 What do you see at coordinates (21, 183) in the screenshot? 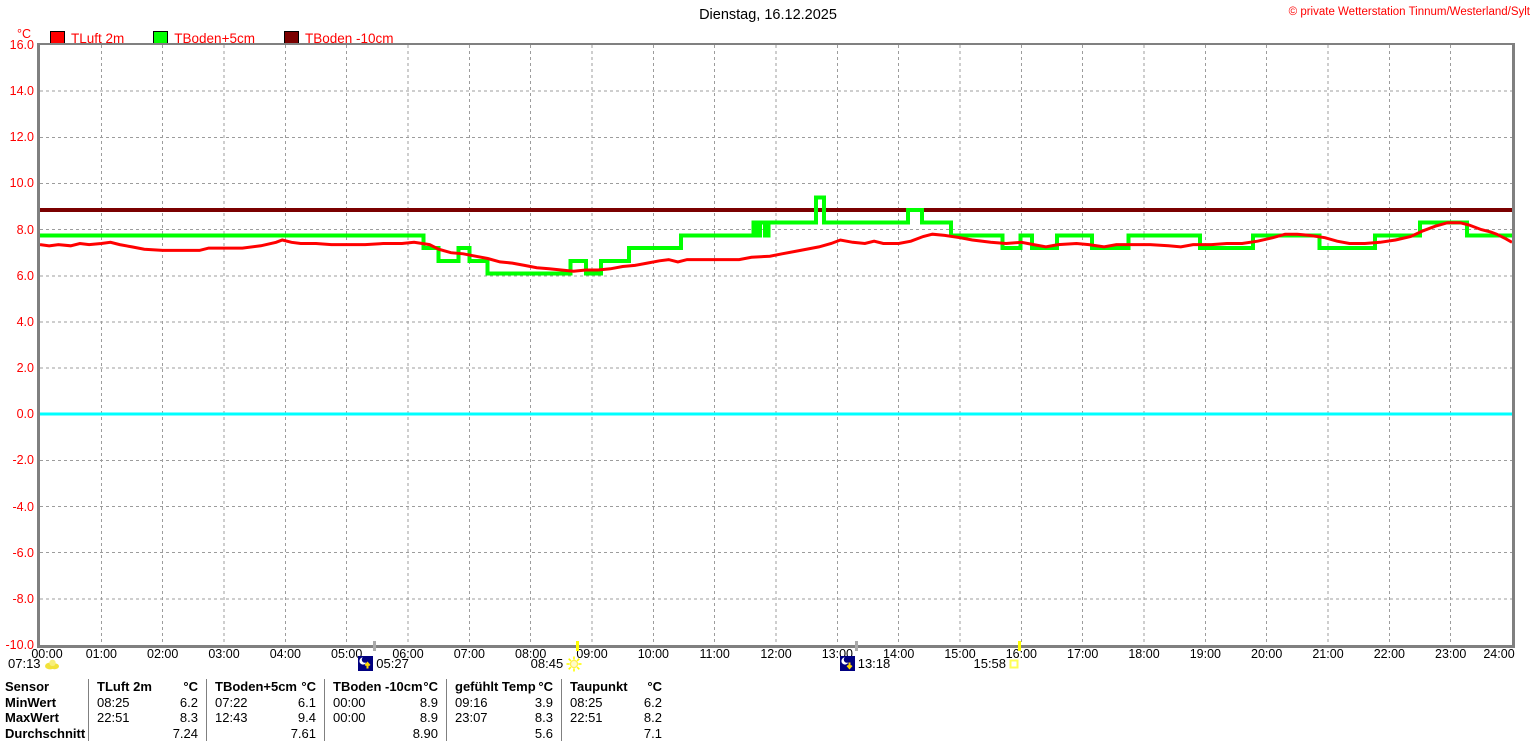
I see `y-tick-label: 10.0` at bounding box center [21, 183].